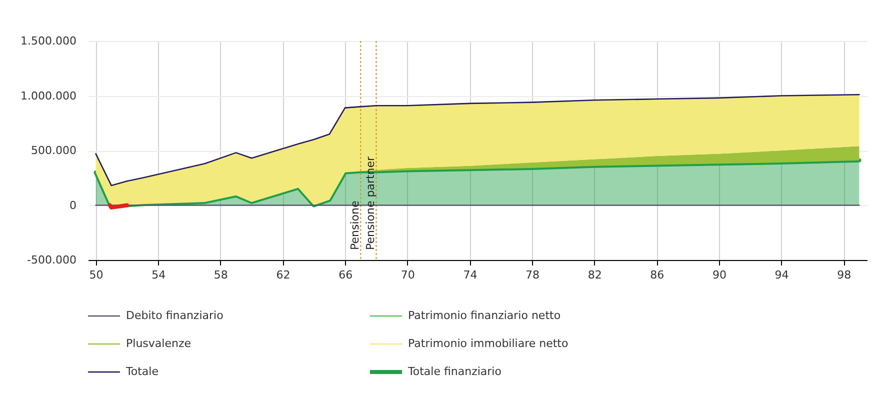 The height and width of the screenshot is (400, 888). Describe the element at coordinates (142, 371) in the screenshot. I see `legend-label: Totale` at that location.